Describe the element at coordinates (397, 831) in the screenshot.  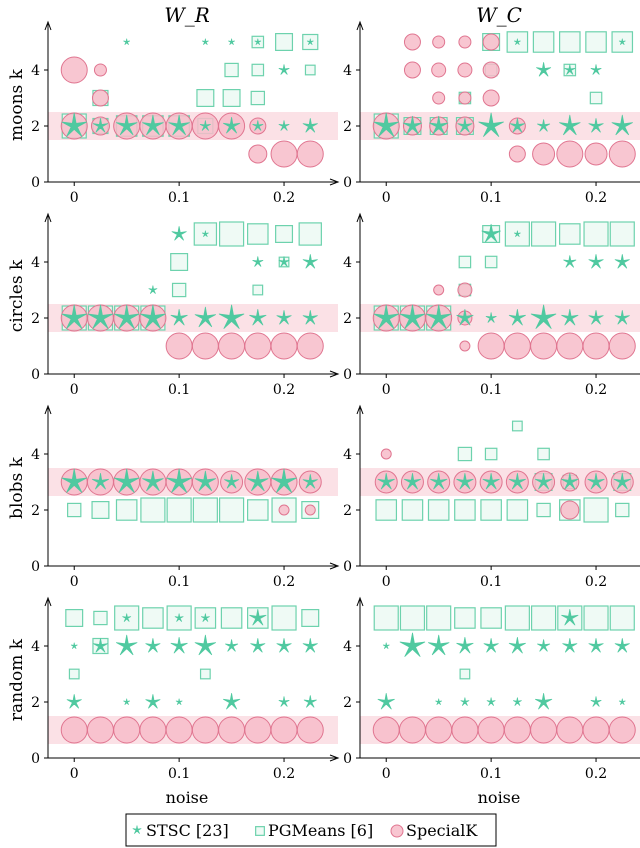
I see `legend-specialk-marker` at that location.